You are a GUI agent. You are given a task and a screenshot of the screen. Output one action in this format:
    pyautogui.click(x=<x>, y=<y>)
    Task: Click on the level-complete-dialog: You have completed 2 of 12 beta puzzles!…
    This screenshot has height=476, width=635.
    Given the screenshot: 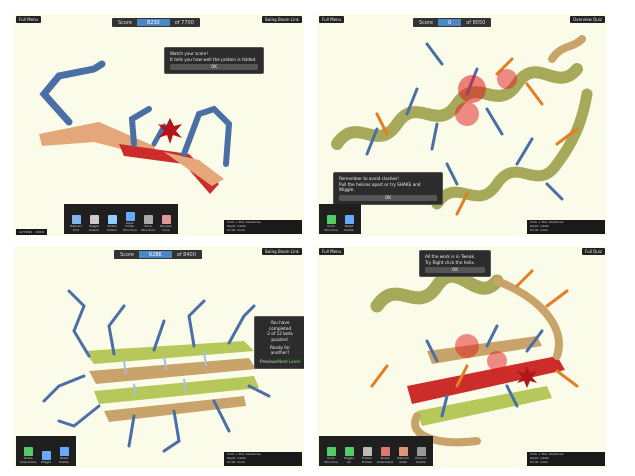 What is the action you would take?
    pyautogui.click(x=279, y=342)
    